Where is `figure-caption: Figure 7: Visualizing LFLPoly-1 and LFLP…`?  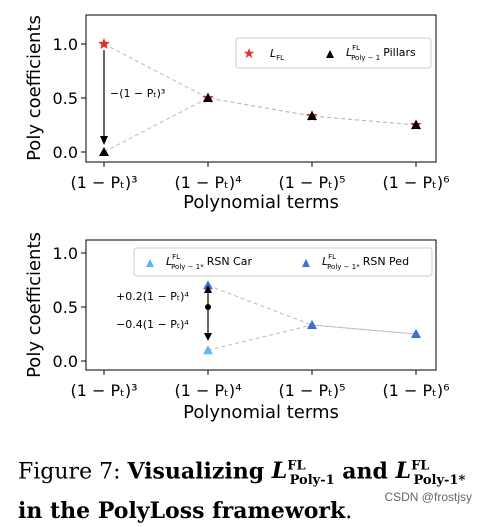 figure-caption: Figure 7: Visualizing LFLPoly-1 and LFLP… is located at coordinates (248, 489).